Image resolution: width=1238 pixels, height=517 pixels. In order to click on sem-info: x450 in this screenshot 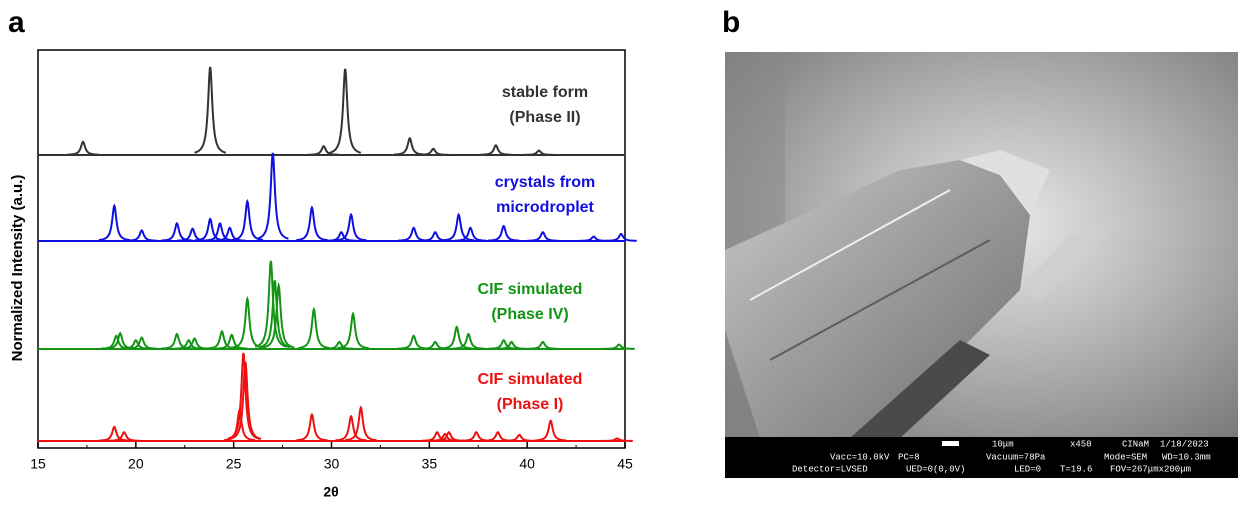, I will do `click(1081, 444)`.